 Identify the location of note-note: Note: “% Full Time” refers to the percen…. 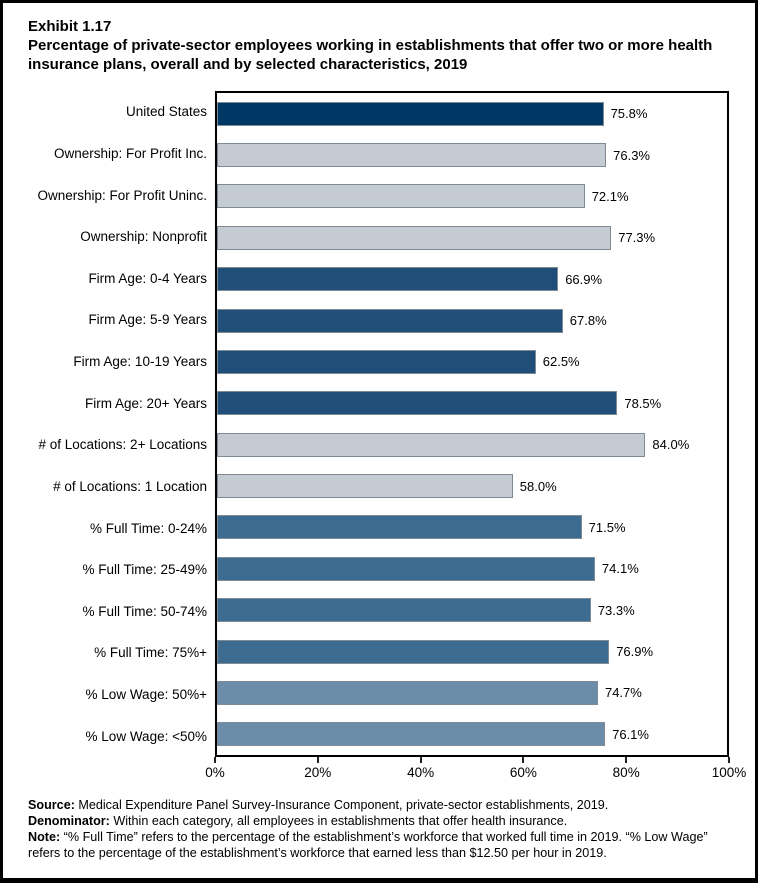
(381, 845).